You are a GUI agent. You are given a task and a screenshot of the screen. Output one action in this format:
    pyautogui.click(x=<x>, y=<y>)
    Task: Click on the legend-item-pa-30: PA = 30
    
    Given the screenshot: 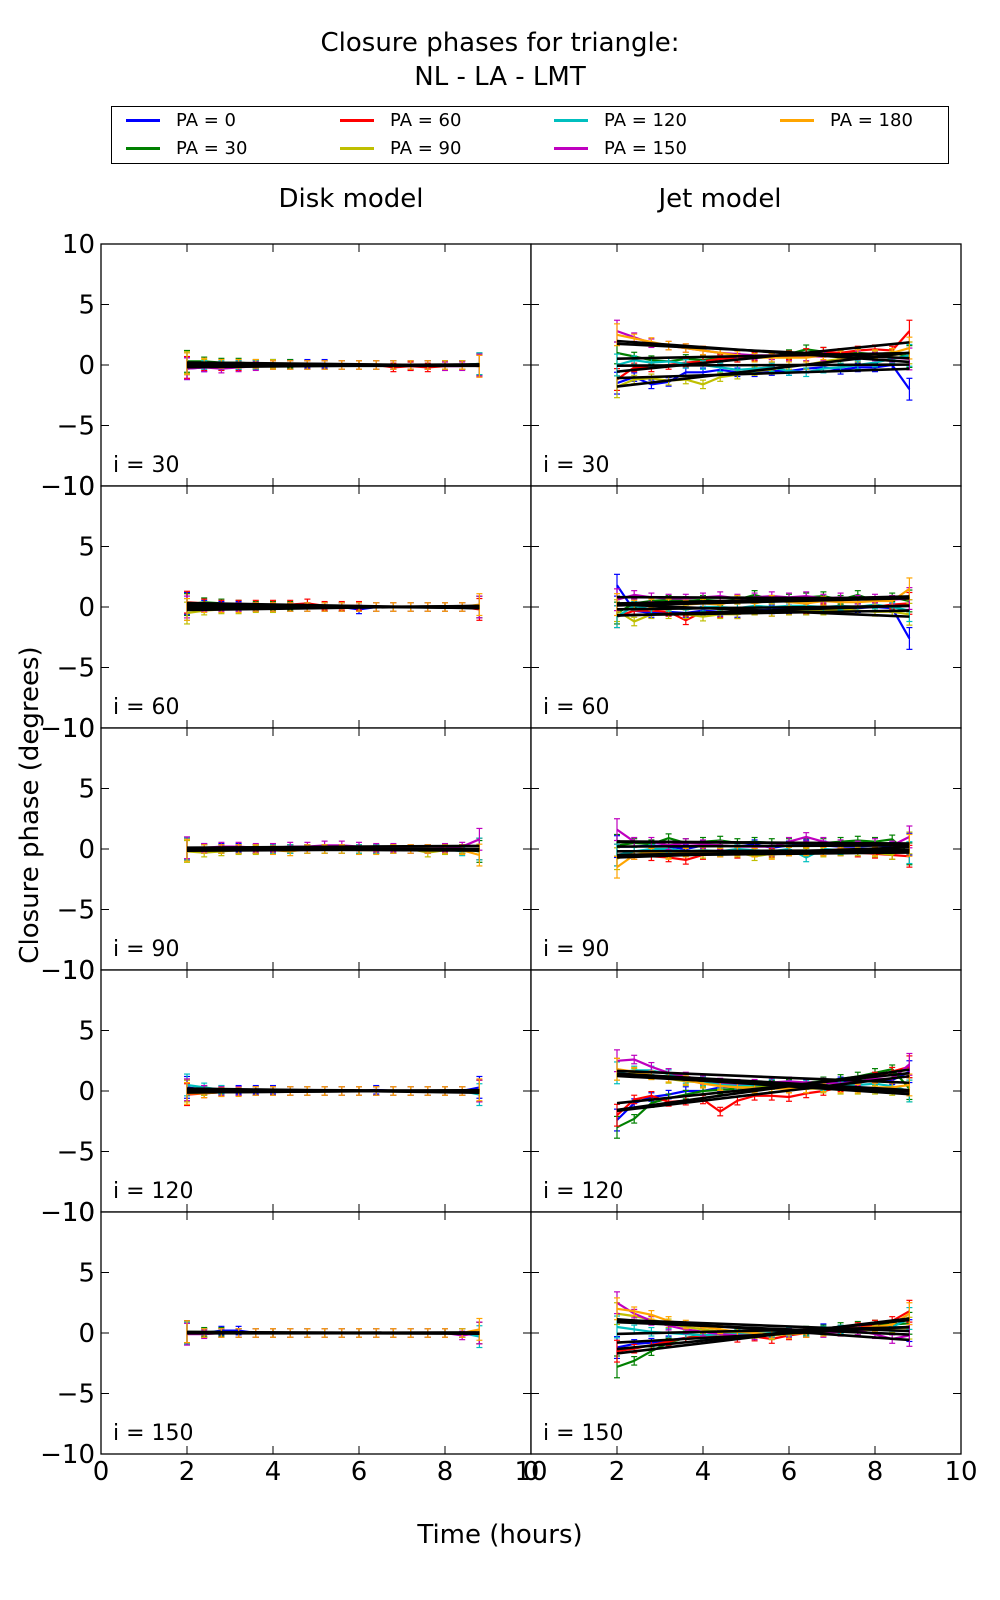 What is the action you would take?
    pyautogui.click(x=186, y=148)
    